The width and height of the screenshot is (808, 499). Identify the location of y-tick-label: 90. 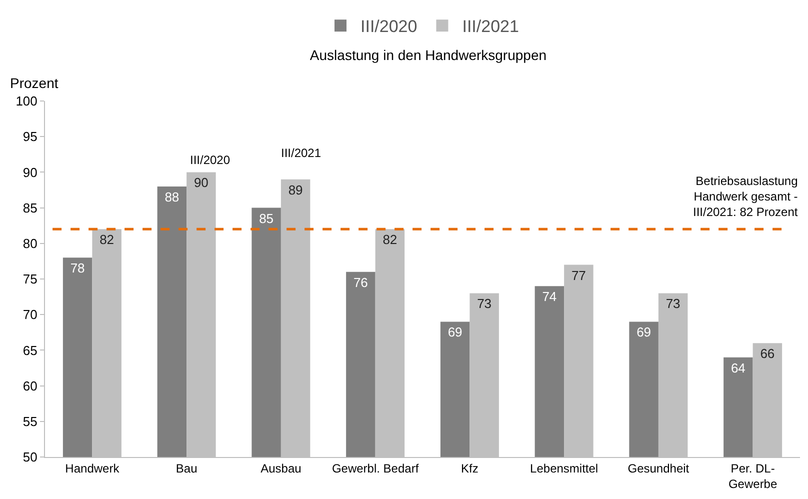
(30, 172).